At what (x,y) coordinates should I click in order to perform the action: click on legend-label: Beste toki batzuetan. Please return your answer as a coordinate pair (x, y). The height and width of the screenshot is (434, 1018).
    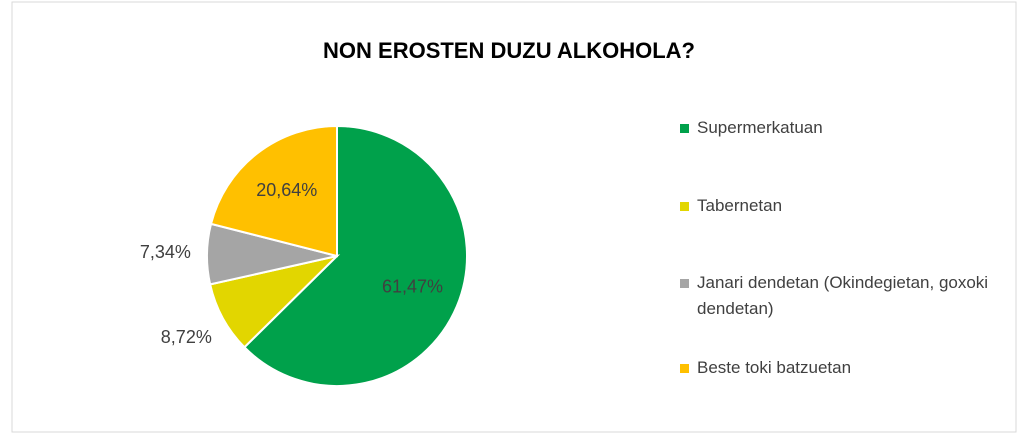
    Looking at the image, I should click on (774, 367).